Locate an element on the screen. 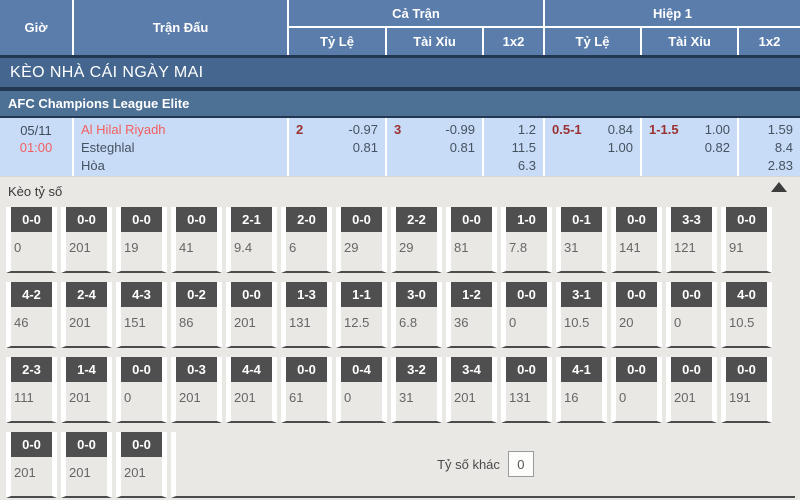 This screenshot has height=500, width=800. score-odds-cell: 0-0 20 is located at coordinates (636, 315).